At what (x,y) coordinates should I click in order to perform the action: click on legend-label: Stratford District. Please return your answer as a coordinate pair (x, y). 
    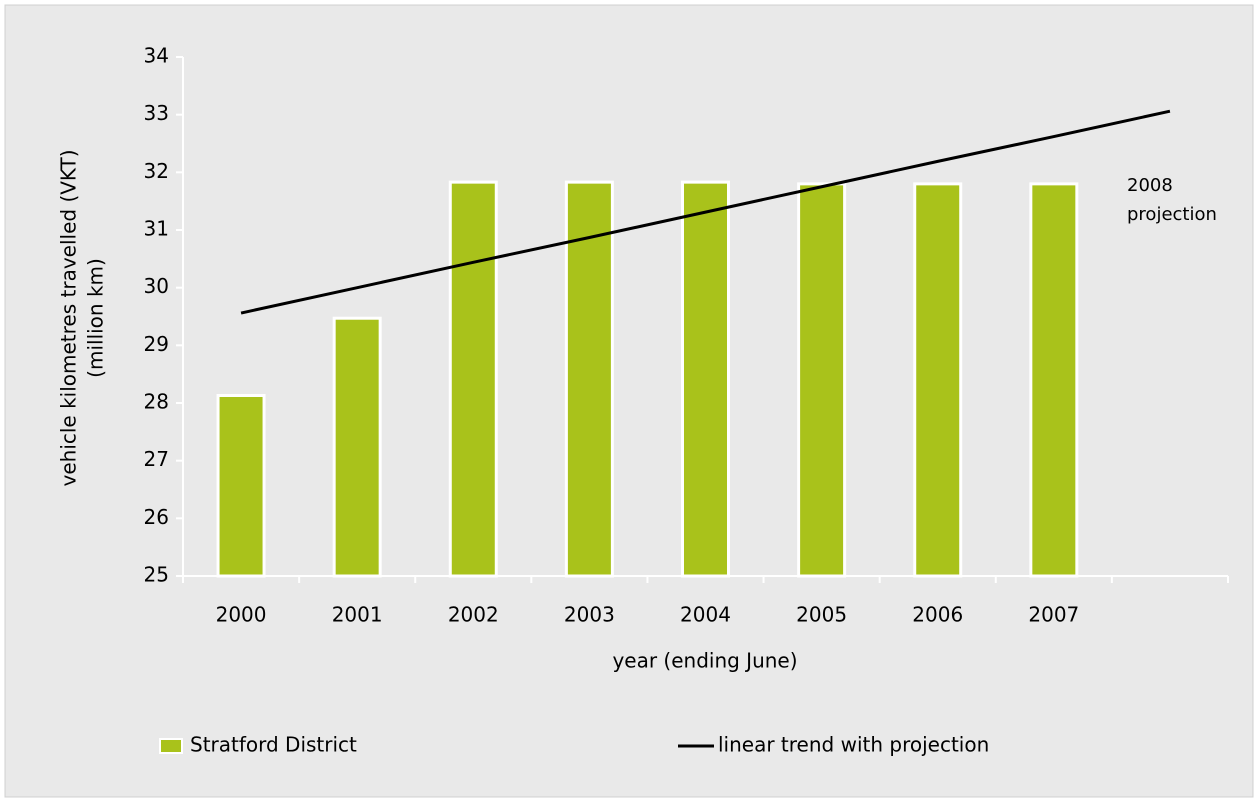
    Looking at the image, I should click on (273, 745).